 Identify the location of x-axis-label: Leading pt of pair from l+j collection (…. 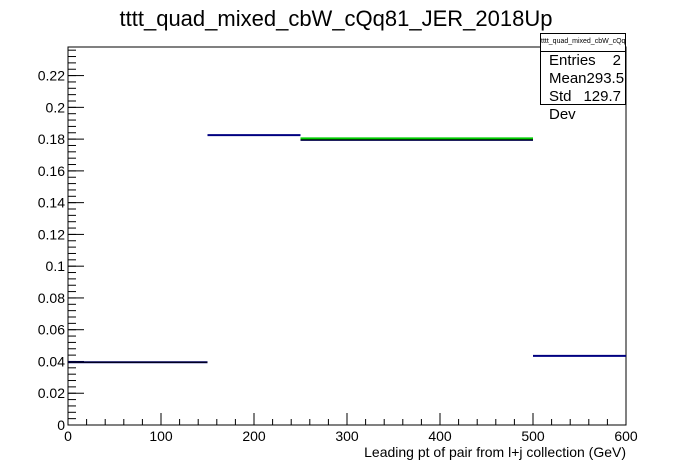
(495, 452).